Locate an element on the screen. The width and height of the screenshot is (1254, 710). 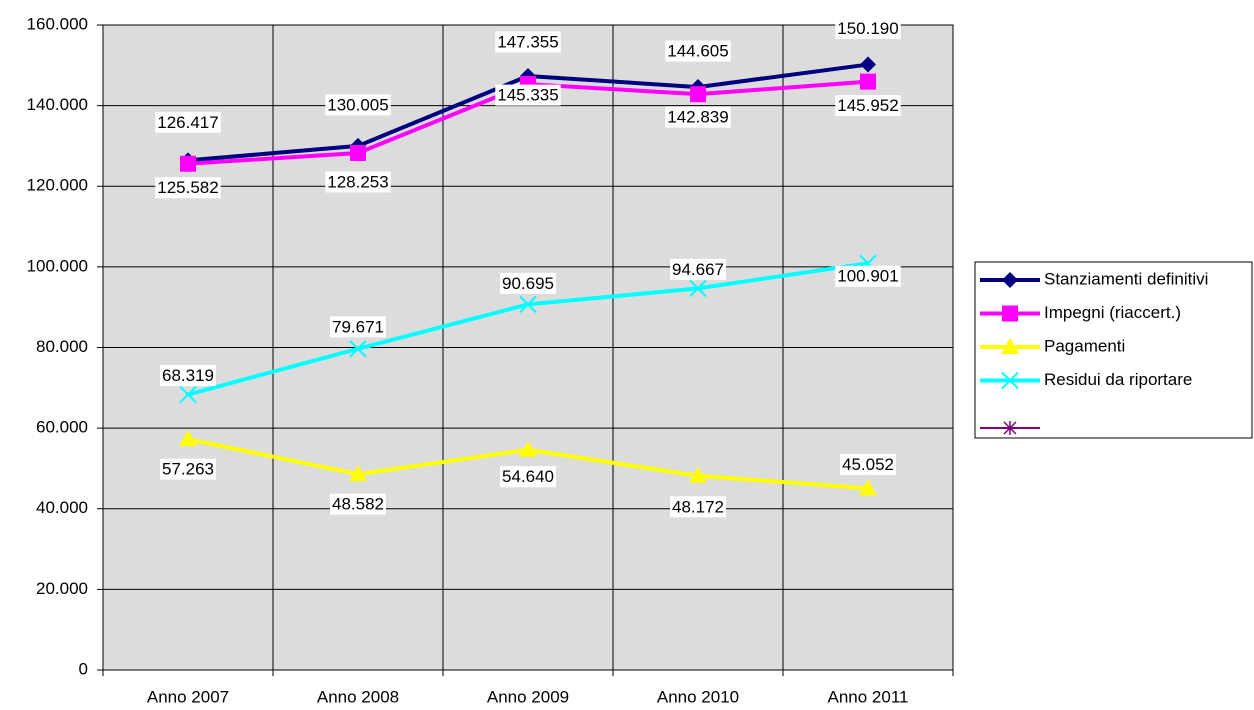
y-tick-label: 60.000 is located at coordinates (62, 427).